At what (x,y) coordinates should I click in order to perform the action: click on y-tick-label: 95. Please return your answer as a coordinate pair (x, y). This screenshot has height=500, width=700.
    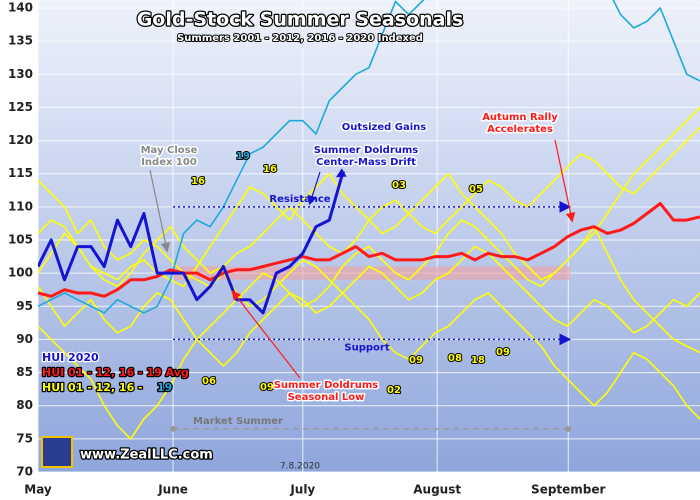
    Looking at the image, I should click on (24, 306).